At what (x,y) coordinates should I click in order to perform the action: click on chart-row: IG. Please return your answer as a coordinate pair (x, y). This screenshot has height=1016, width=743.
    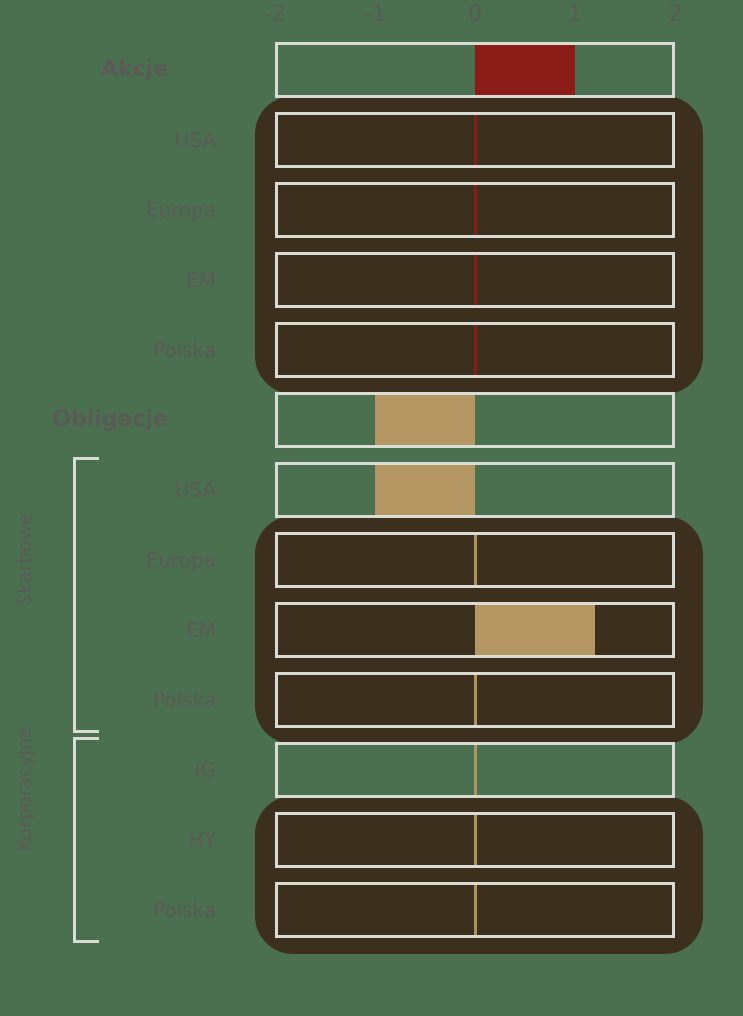
    Looking at the image, I should click on (371, 770).